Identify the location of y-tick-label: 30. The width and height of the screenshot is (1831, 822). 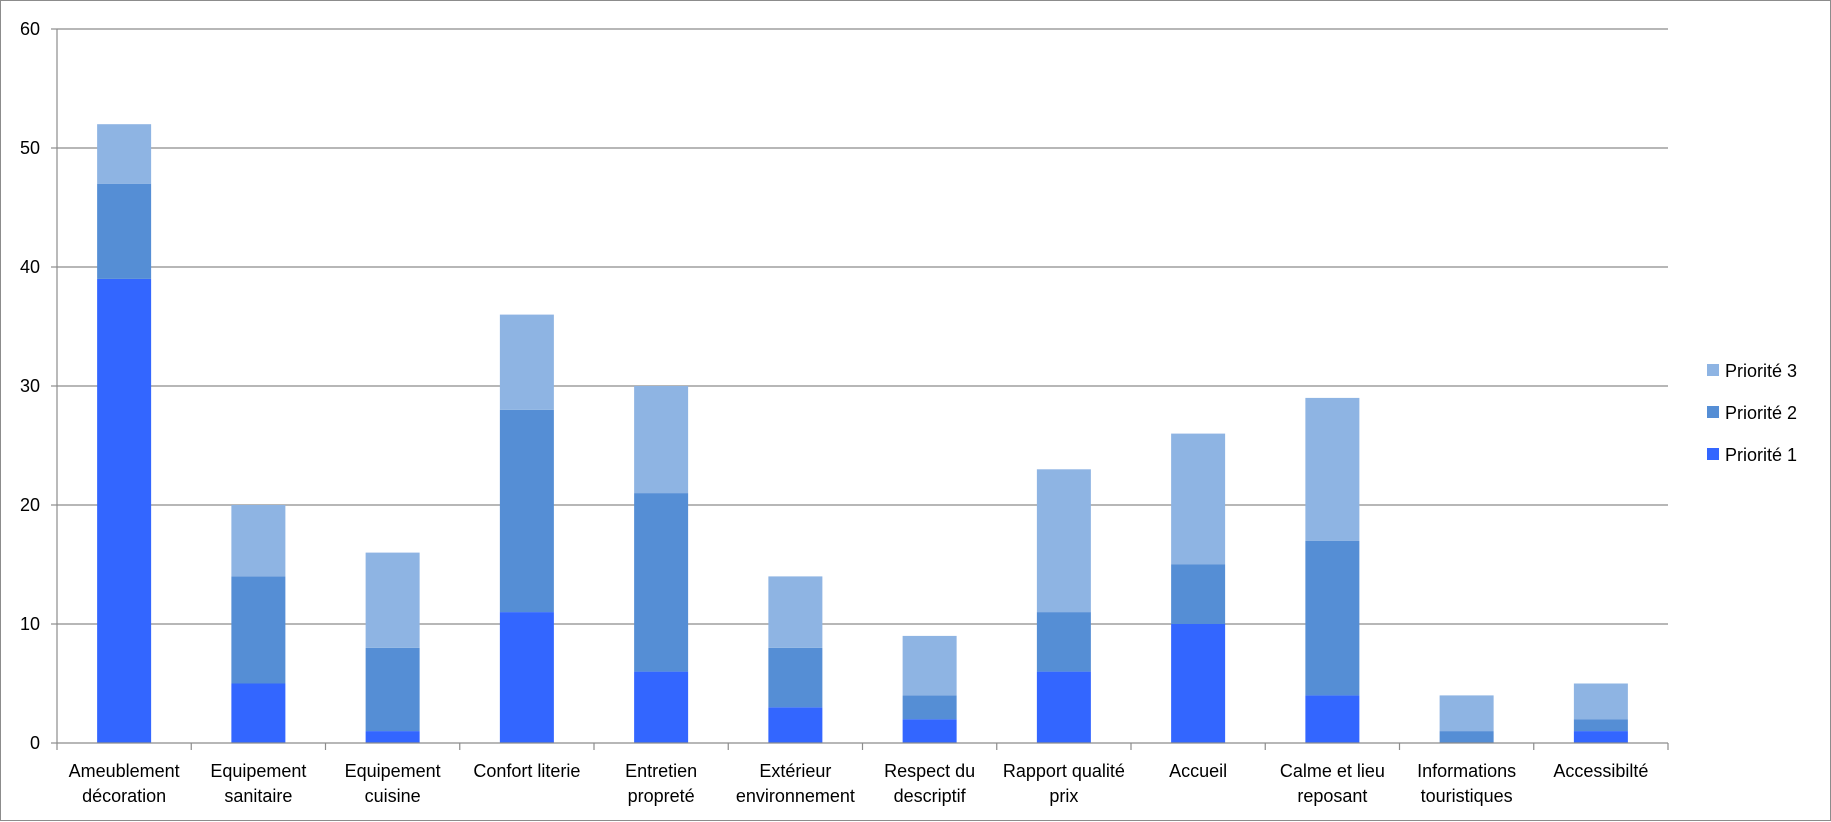
(30, 386).